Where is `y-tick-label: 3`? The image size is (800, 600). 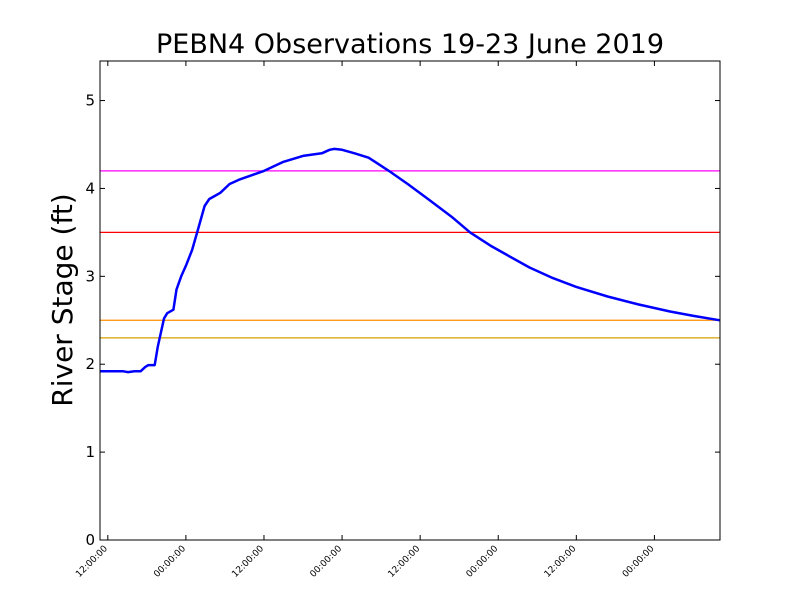 y-tick-label: 3 is located at coordinates (90, 276).